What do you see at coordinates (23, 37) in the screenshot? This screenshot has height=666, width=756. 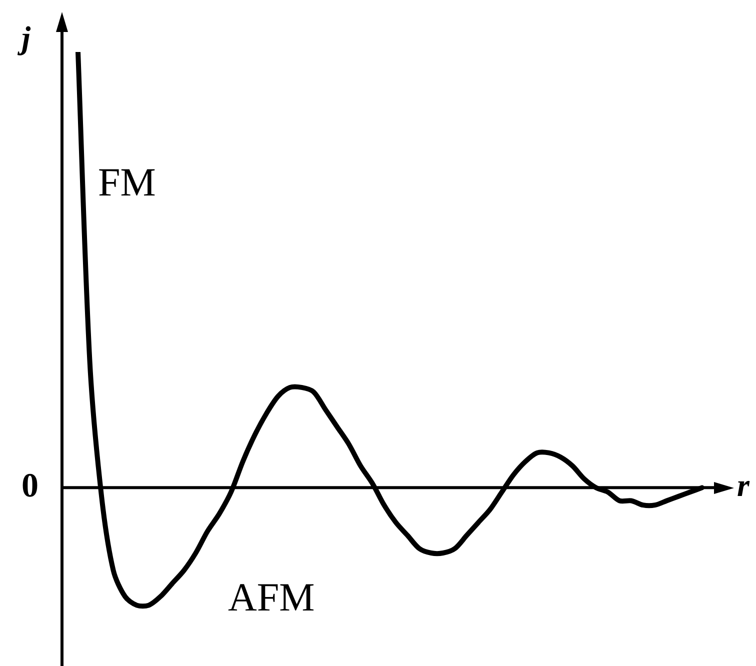 I see `y-axis-title: j` at bounding box center [23, 37].